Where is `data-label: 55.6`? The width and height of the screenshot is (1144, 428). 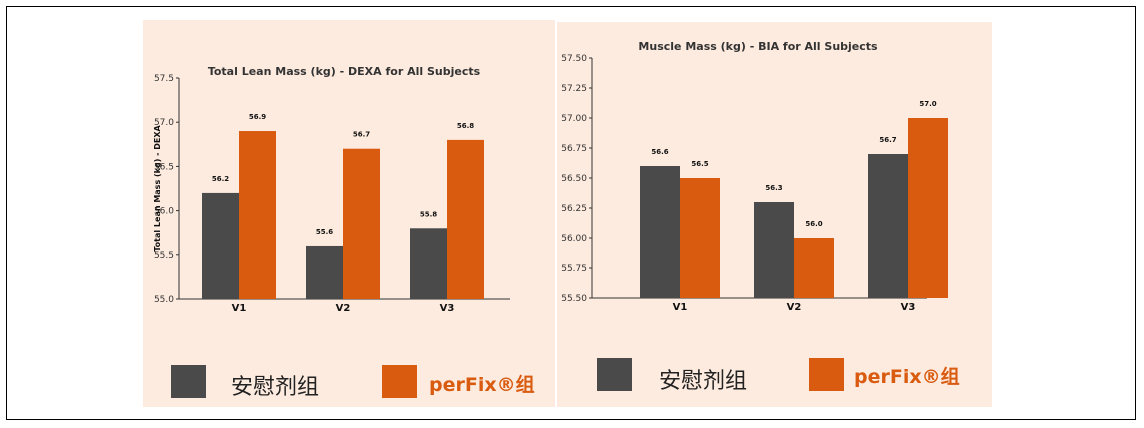
data-label: 55.6 is located at coordinates (324, 232).